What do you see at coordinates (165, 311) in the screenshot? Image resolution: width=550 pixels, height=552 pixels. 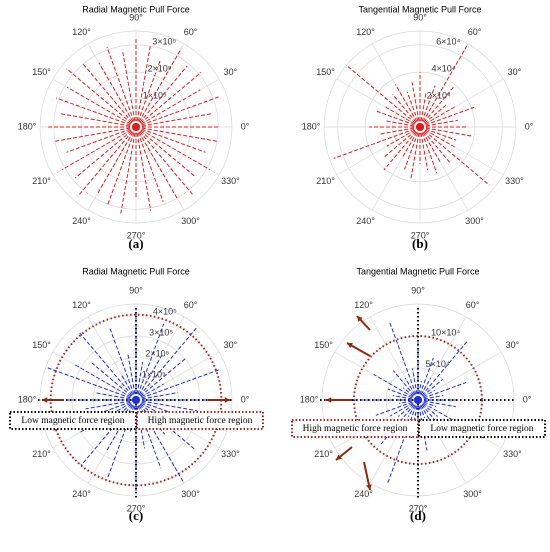 I see `r-tick-label: 4×10⁵` at bounding box center [165, 311].